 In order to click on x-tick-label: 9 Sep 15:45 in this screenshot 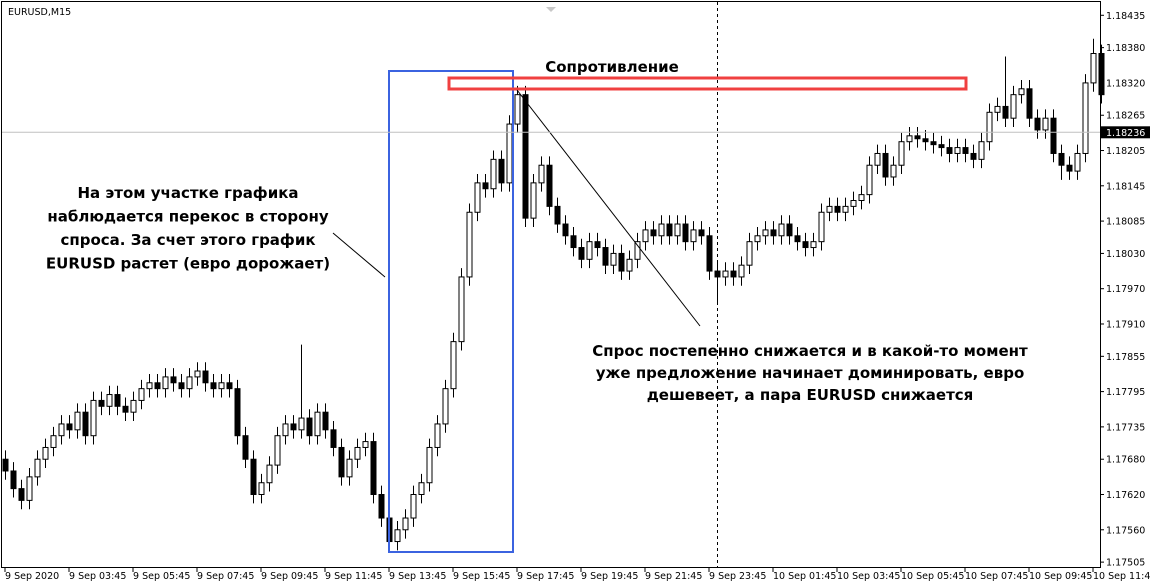, I will do `click(481, 576)`.